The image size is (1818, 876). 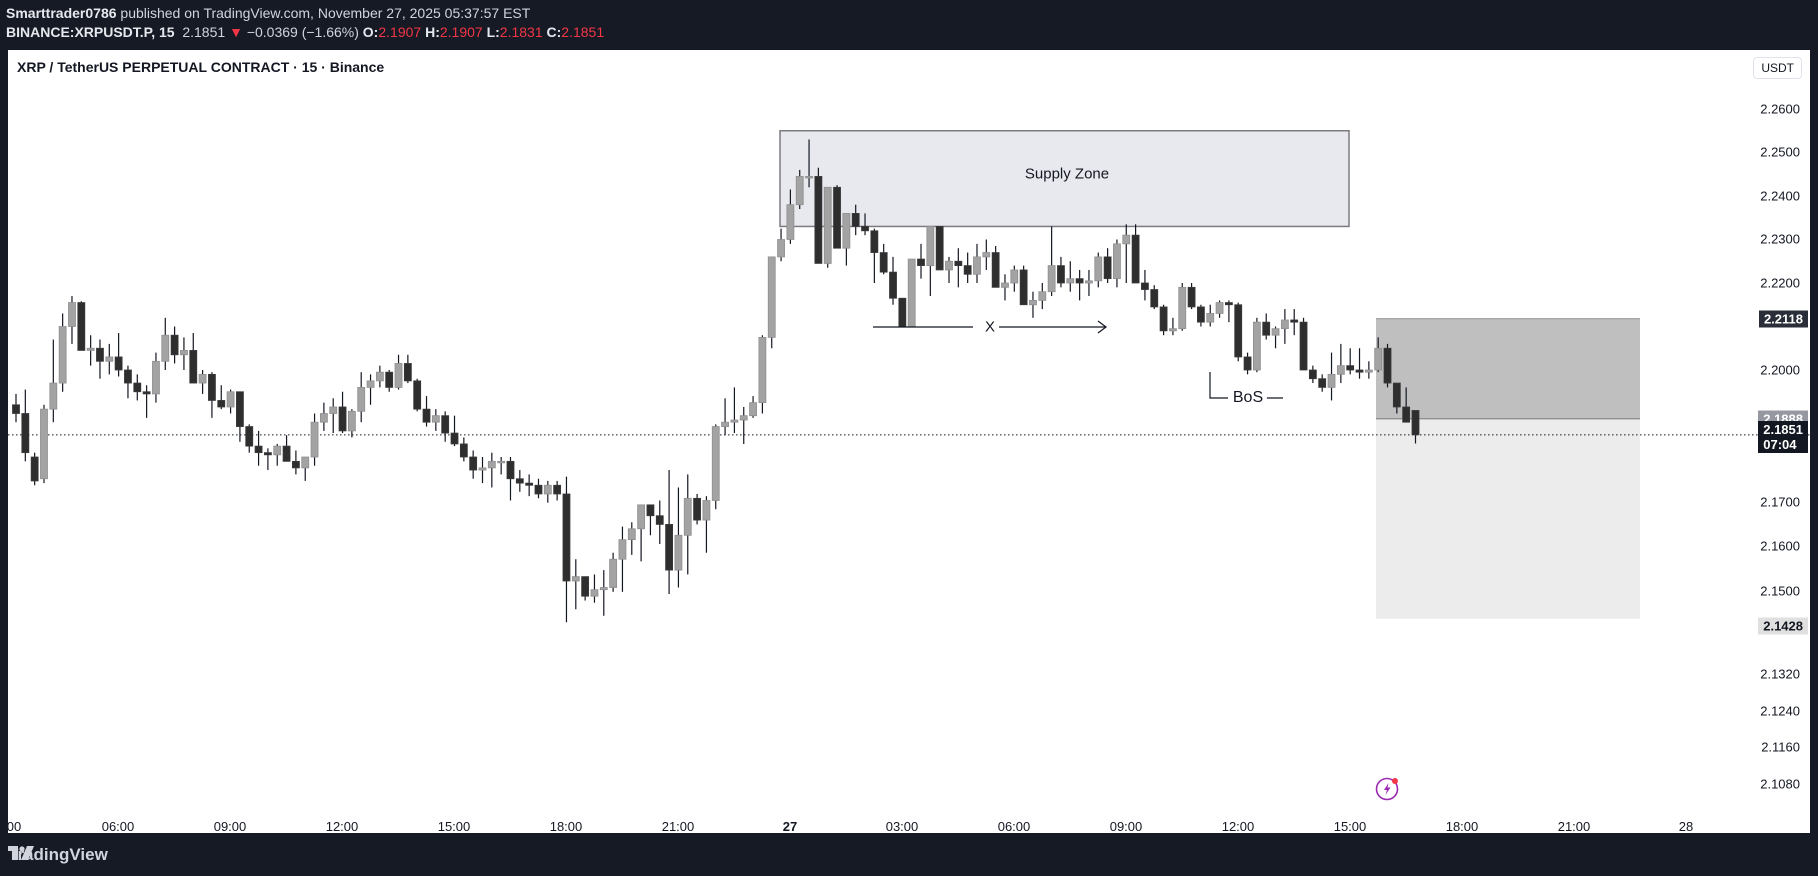 What do you see at coordinates (1780, 152) in the screenshot?
I see `price-tick-label: 2.2500` at bounding box center [1780, 152].